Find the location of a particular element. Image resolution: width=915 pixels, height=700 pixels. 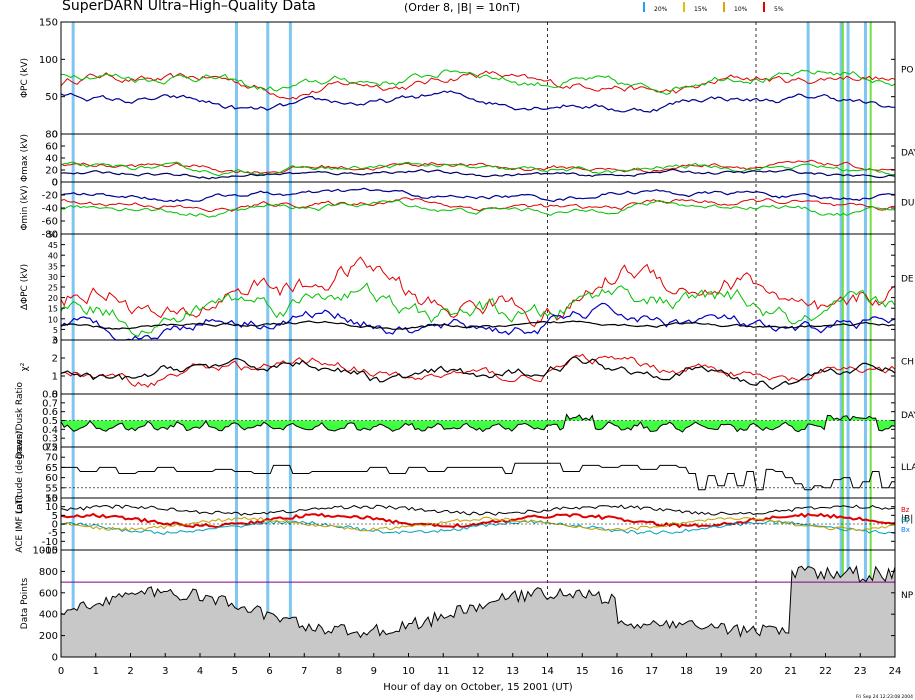

chart-subtitle: (Order 8, |B| = 10nT) is located at coordinates (462, 7).